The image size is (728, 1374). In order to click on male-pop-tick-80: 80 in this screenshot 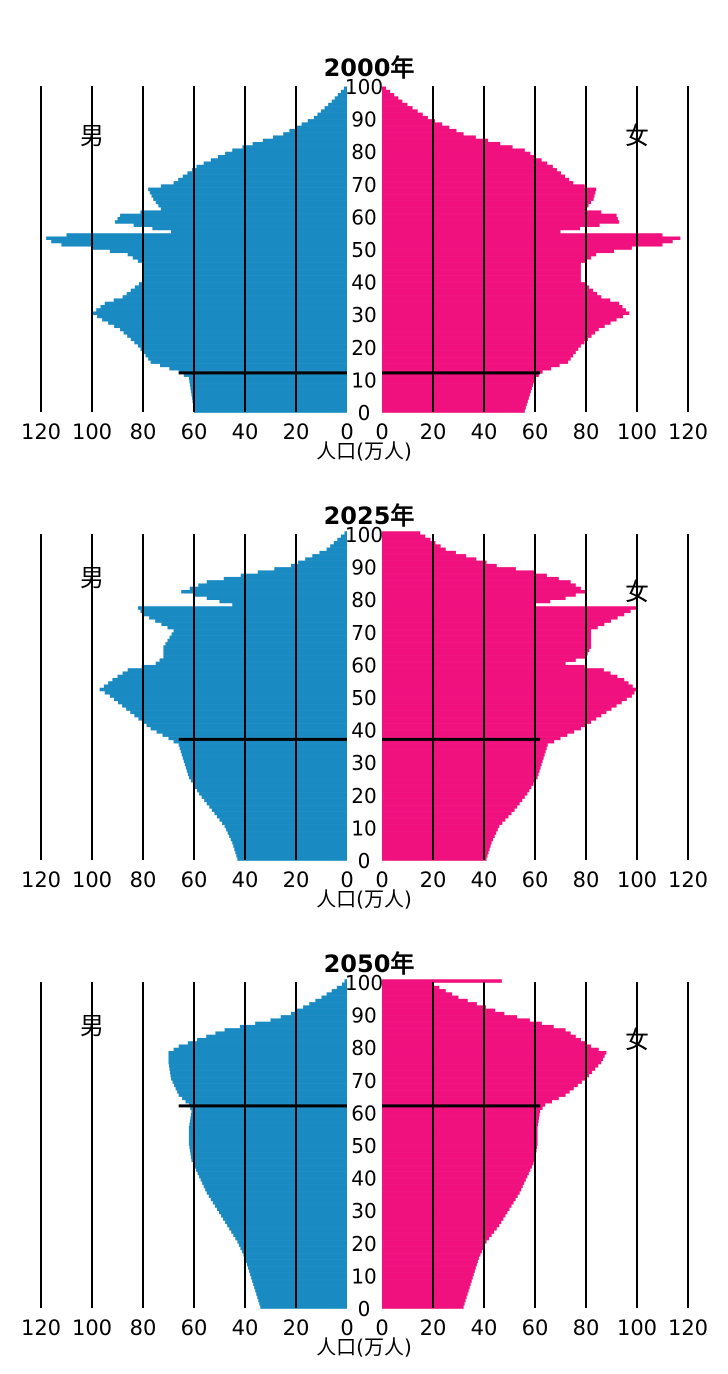, I will do `click(143, 432)`.